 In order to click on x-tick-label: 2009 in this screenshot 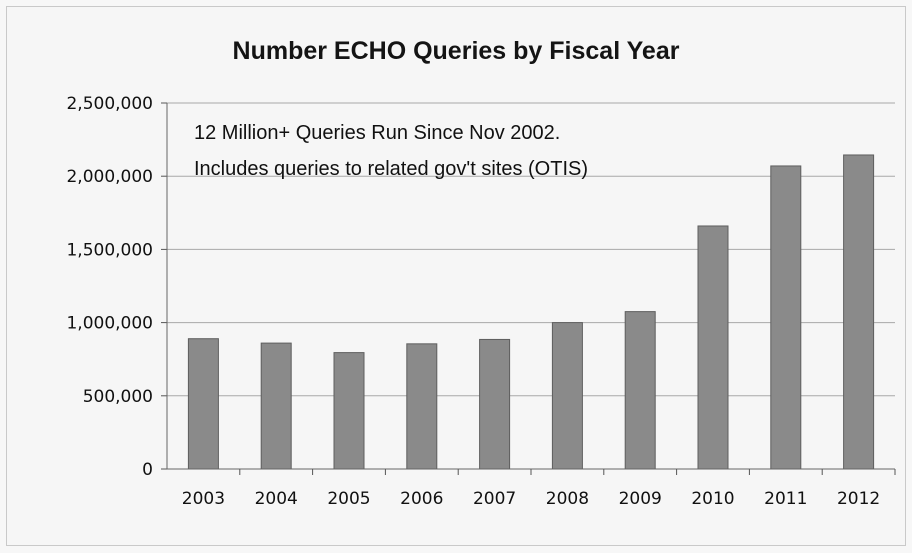, I will do `click(640, 499)`.